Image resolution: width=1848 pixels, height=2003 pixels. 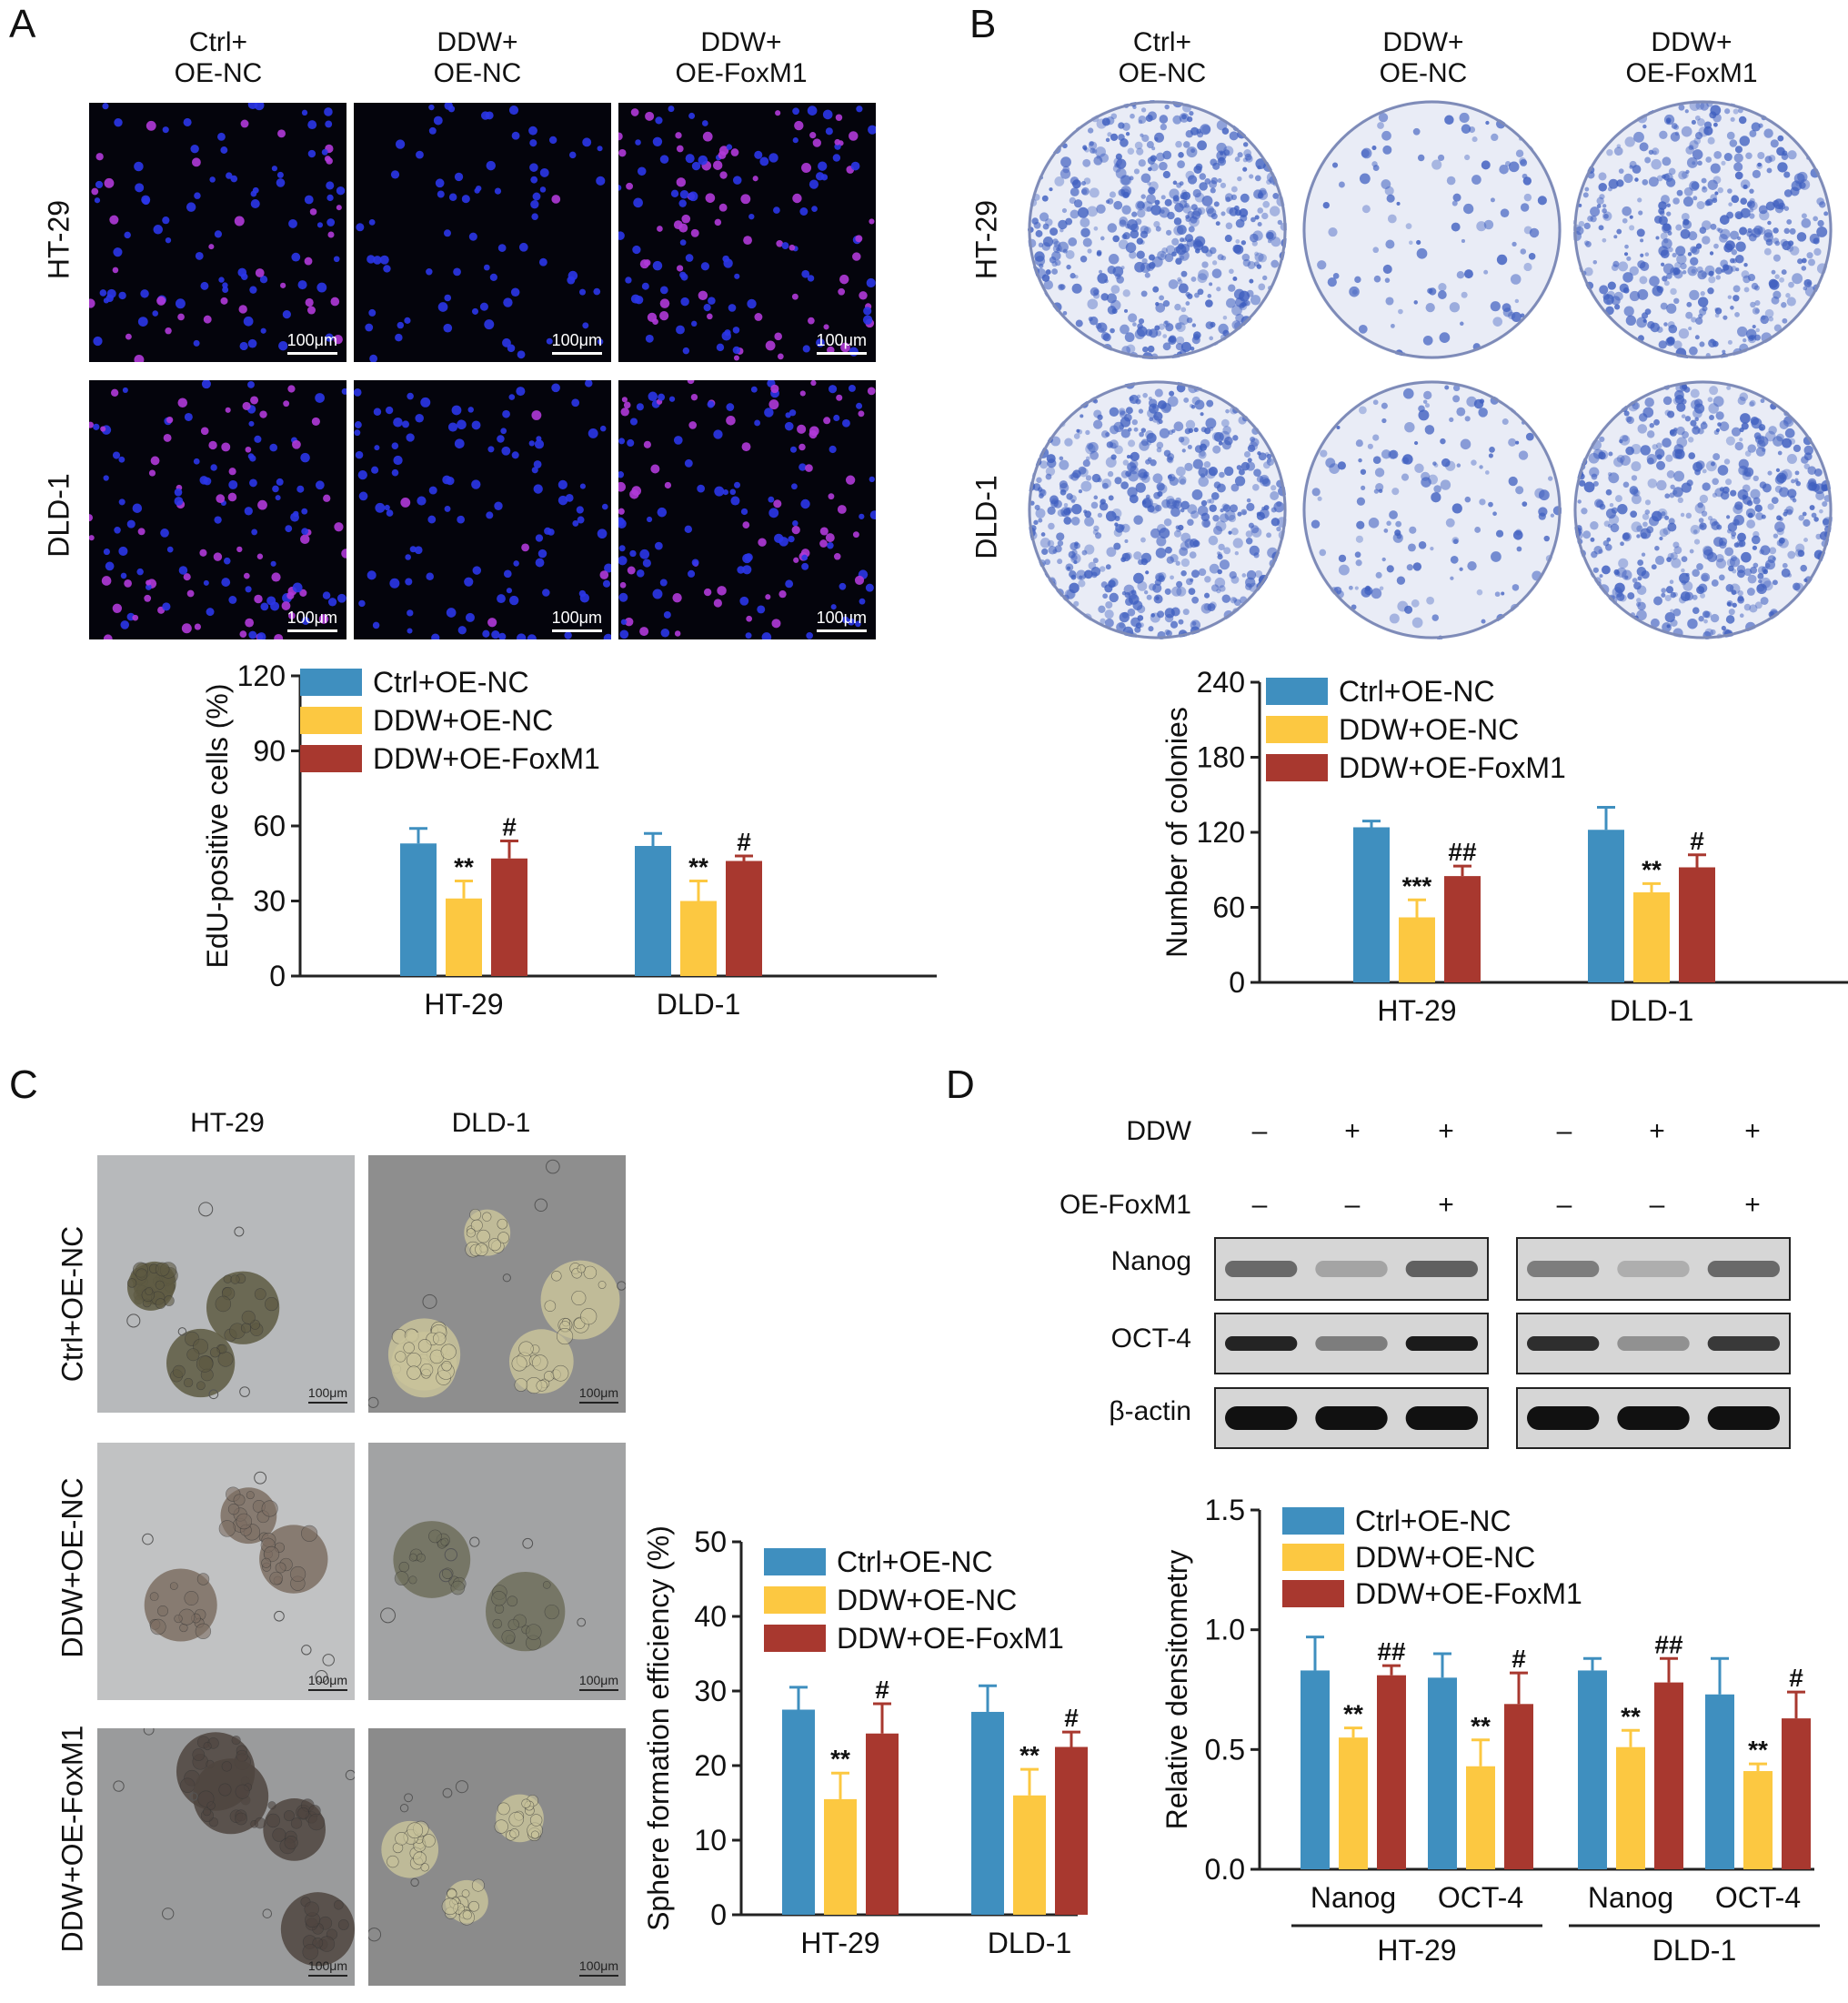 I want to click on panel-c-header-2: DLD-1, so click(x=491, y=1123).